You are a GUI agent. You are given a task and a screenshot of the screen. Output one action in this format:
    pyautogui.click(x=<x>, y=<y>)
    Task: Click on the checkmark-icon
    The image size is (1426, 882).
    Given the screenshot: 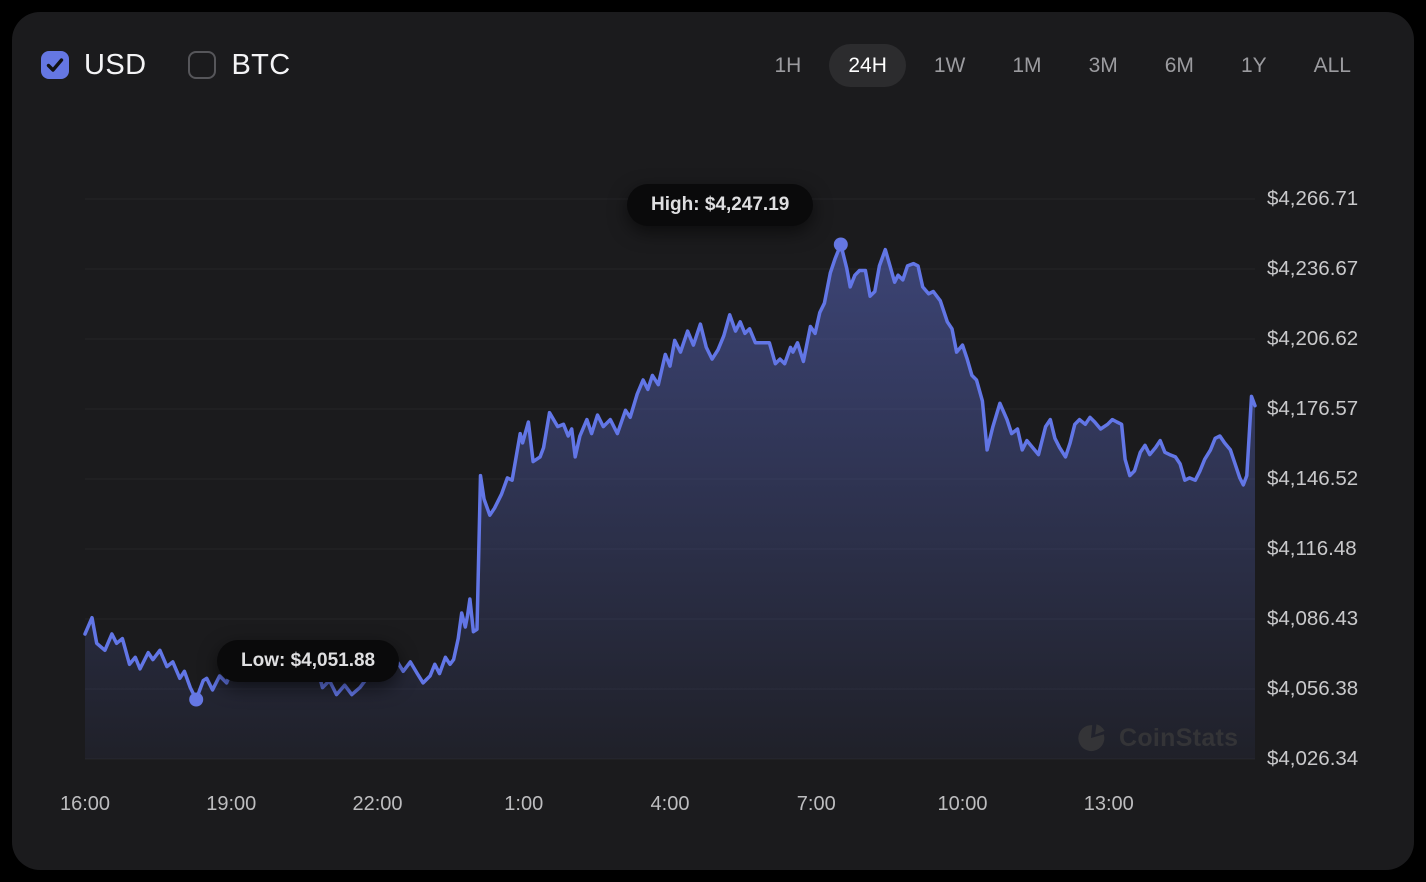 What is the action you would take?
    pyautogui.click(x=55, y=65)
    